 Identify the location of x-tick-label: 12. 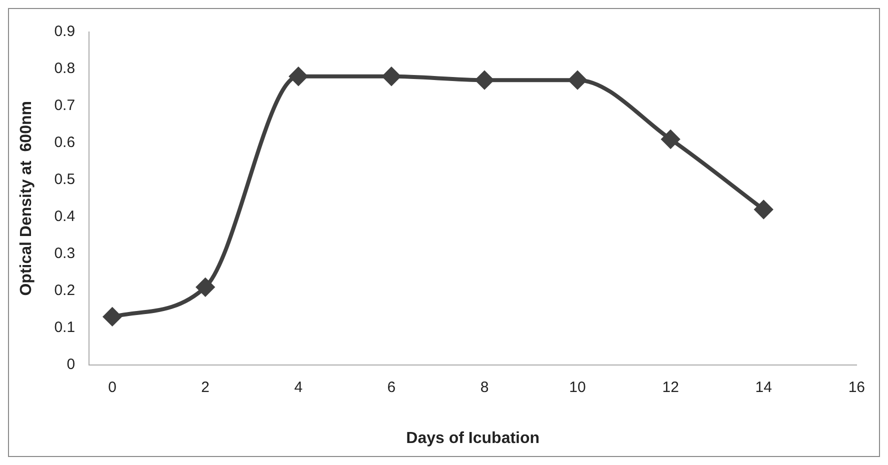
(670, 387).